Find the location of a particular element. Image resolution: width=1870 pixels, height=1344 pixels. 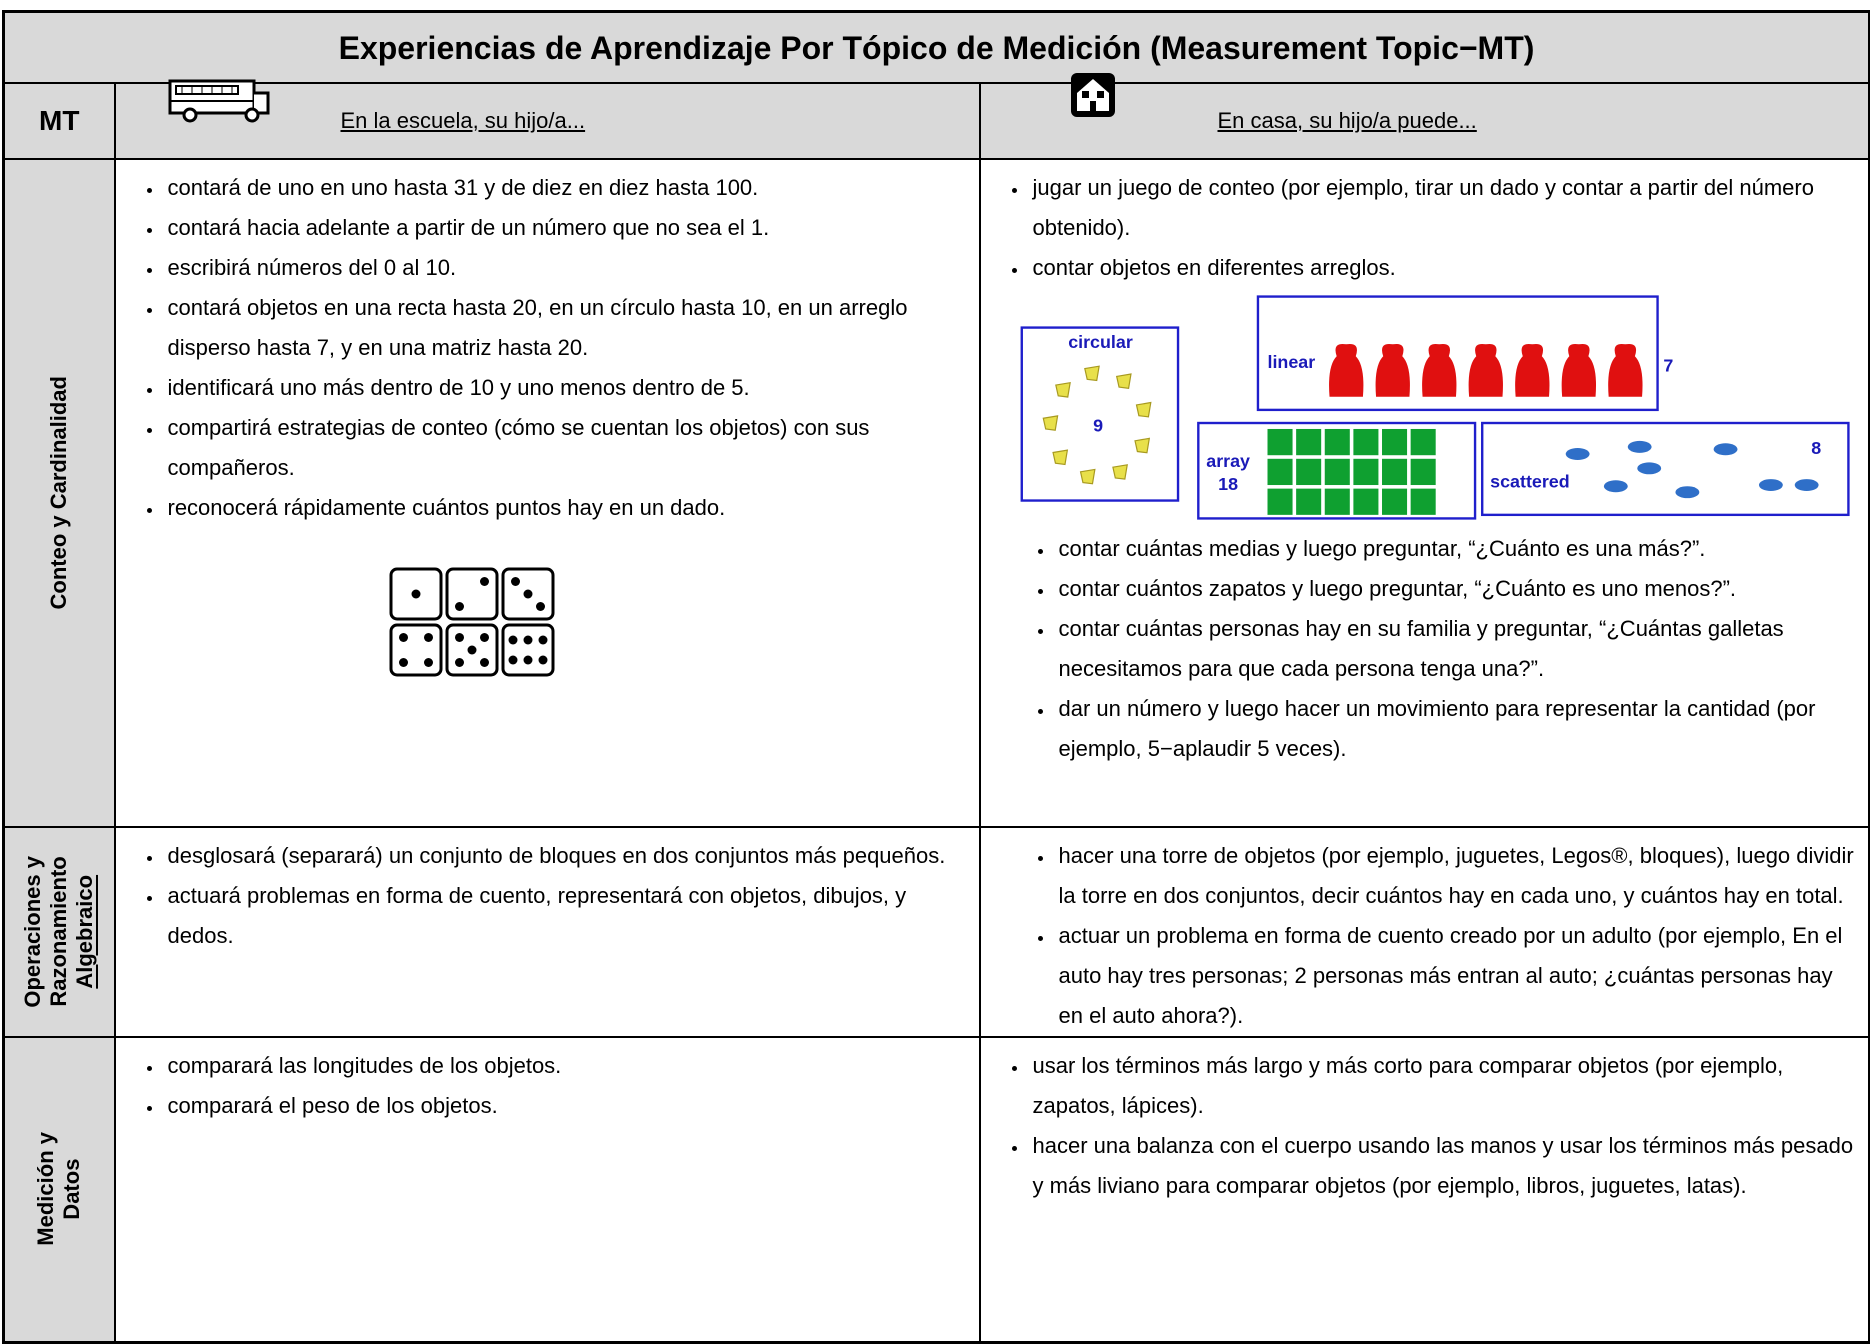

school-item: escribirá números del 0 al 10. is located at coordinates (566, 268).